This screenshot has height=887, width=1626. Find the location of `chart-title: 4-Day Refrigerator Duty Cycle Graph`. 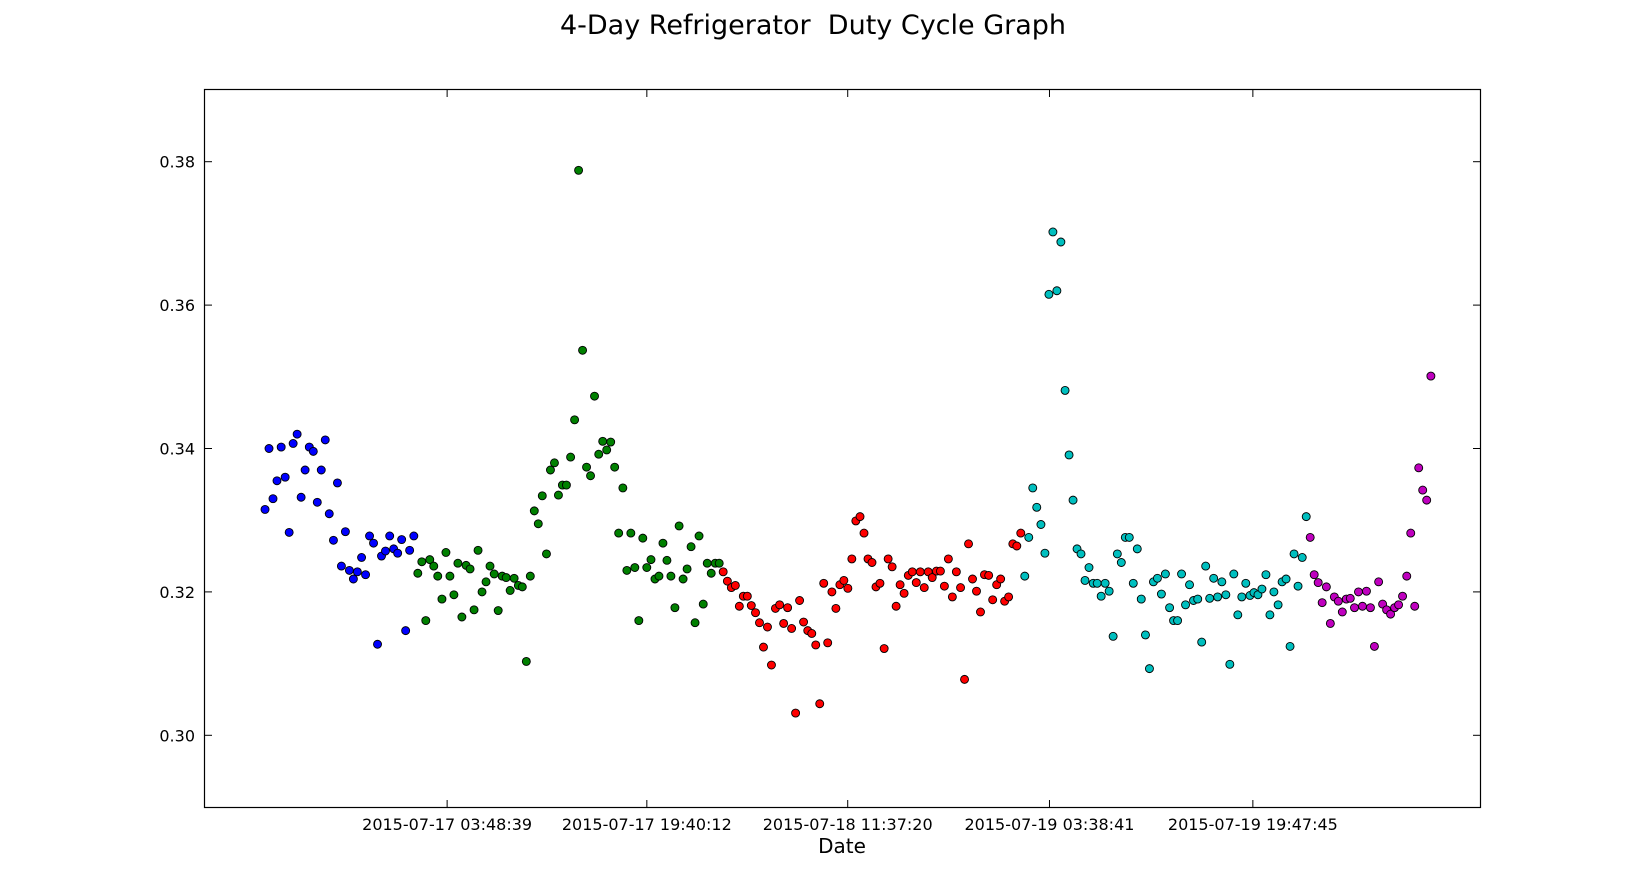

chart-title: 4-Day Refrigerator Duty Cycle Graph is located at coordinates (813, 25).